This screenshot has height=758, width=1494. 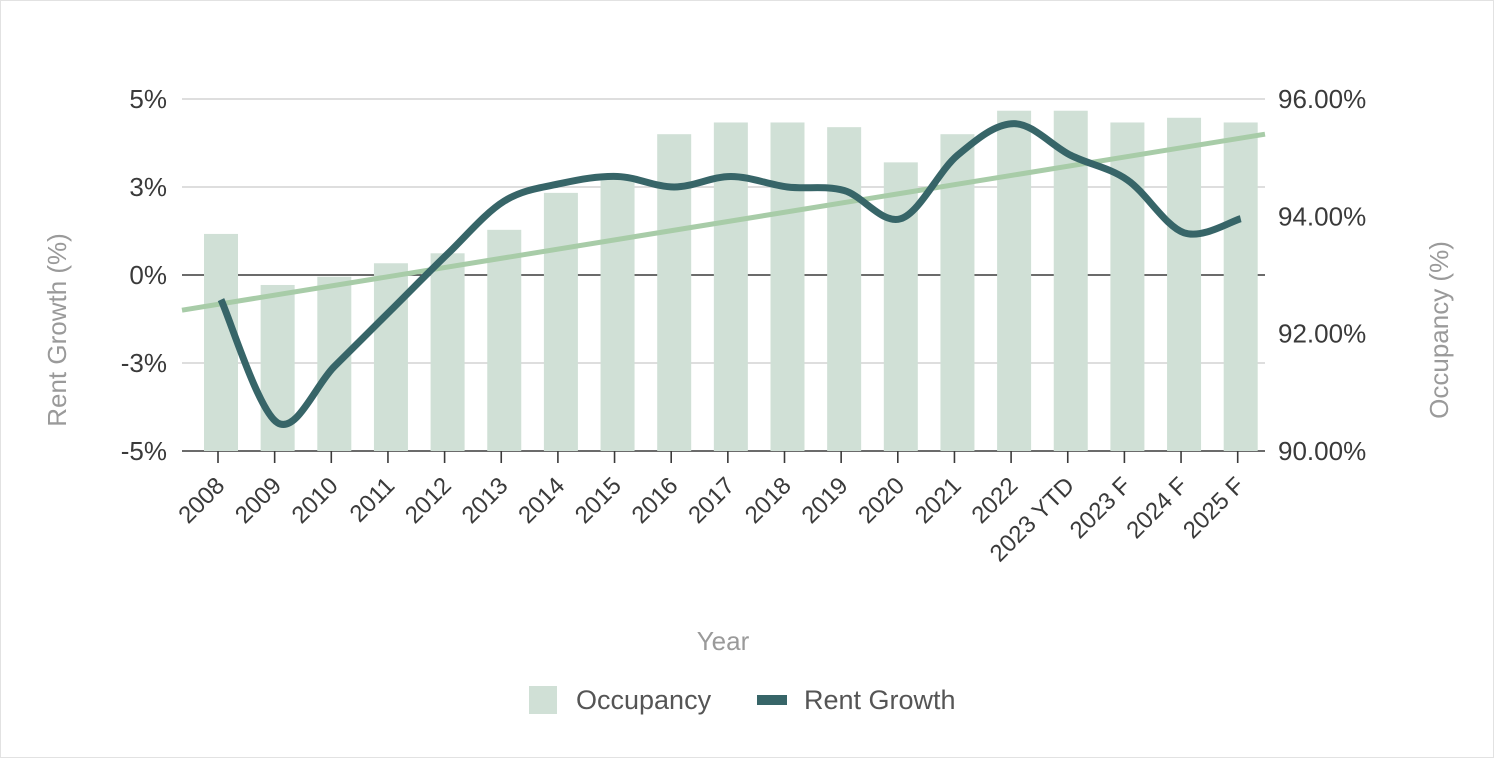 What do you see at coordinates (148, 99) in the screenshot?
I see `left-tick-label: 5%` at bounding box center [148, 99].